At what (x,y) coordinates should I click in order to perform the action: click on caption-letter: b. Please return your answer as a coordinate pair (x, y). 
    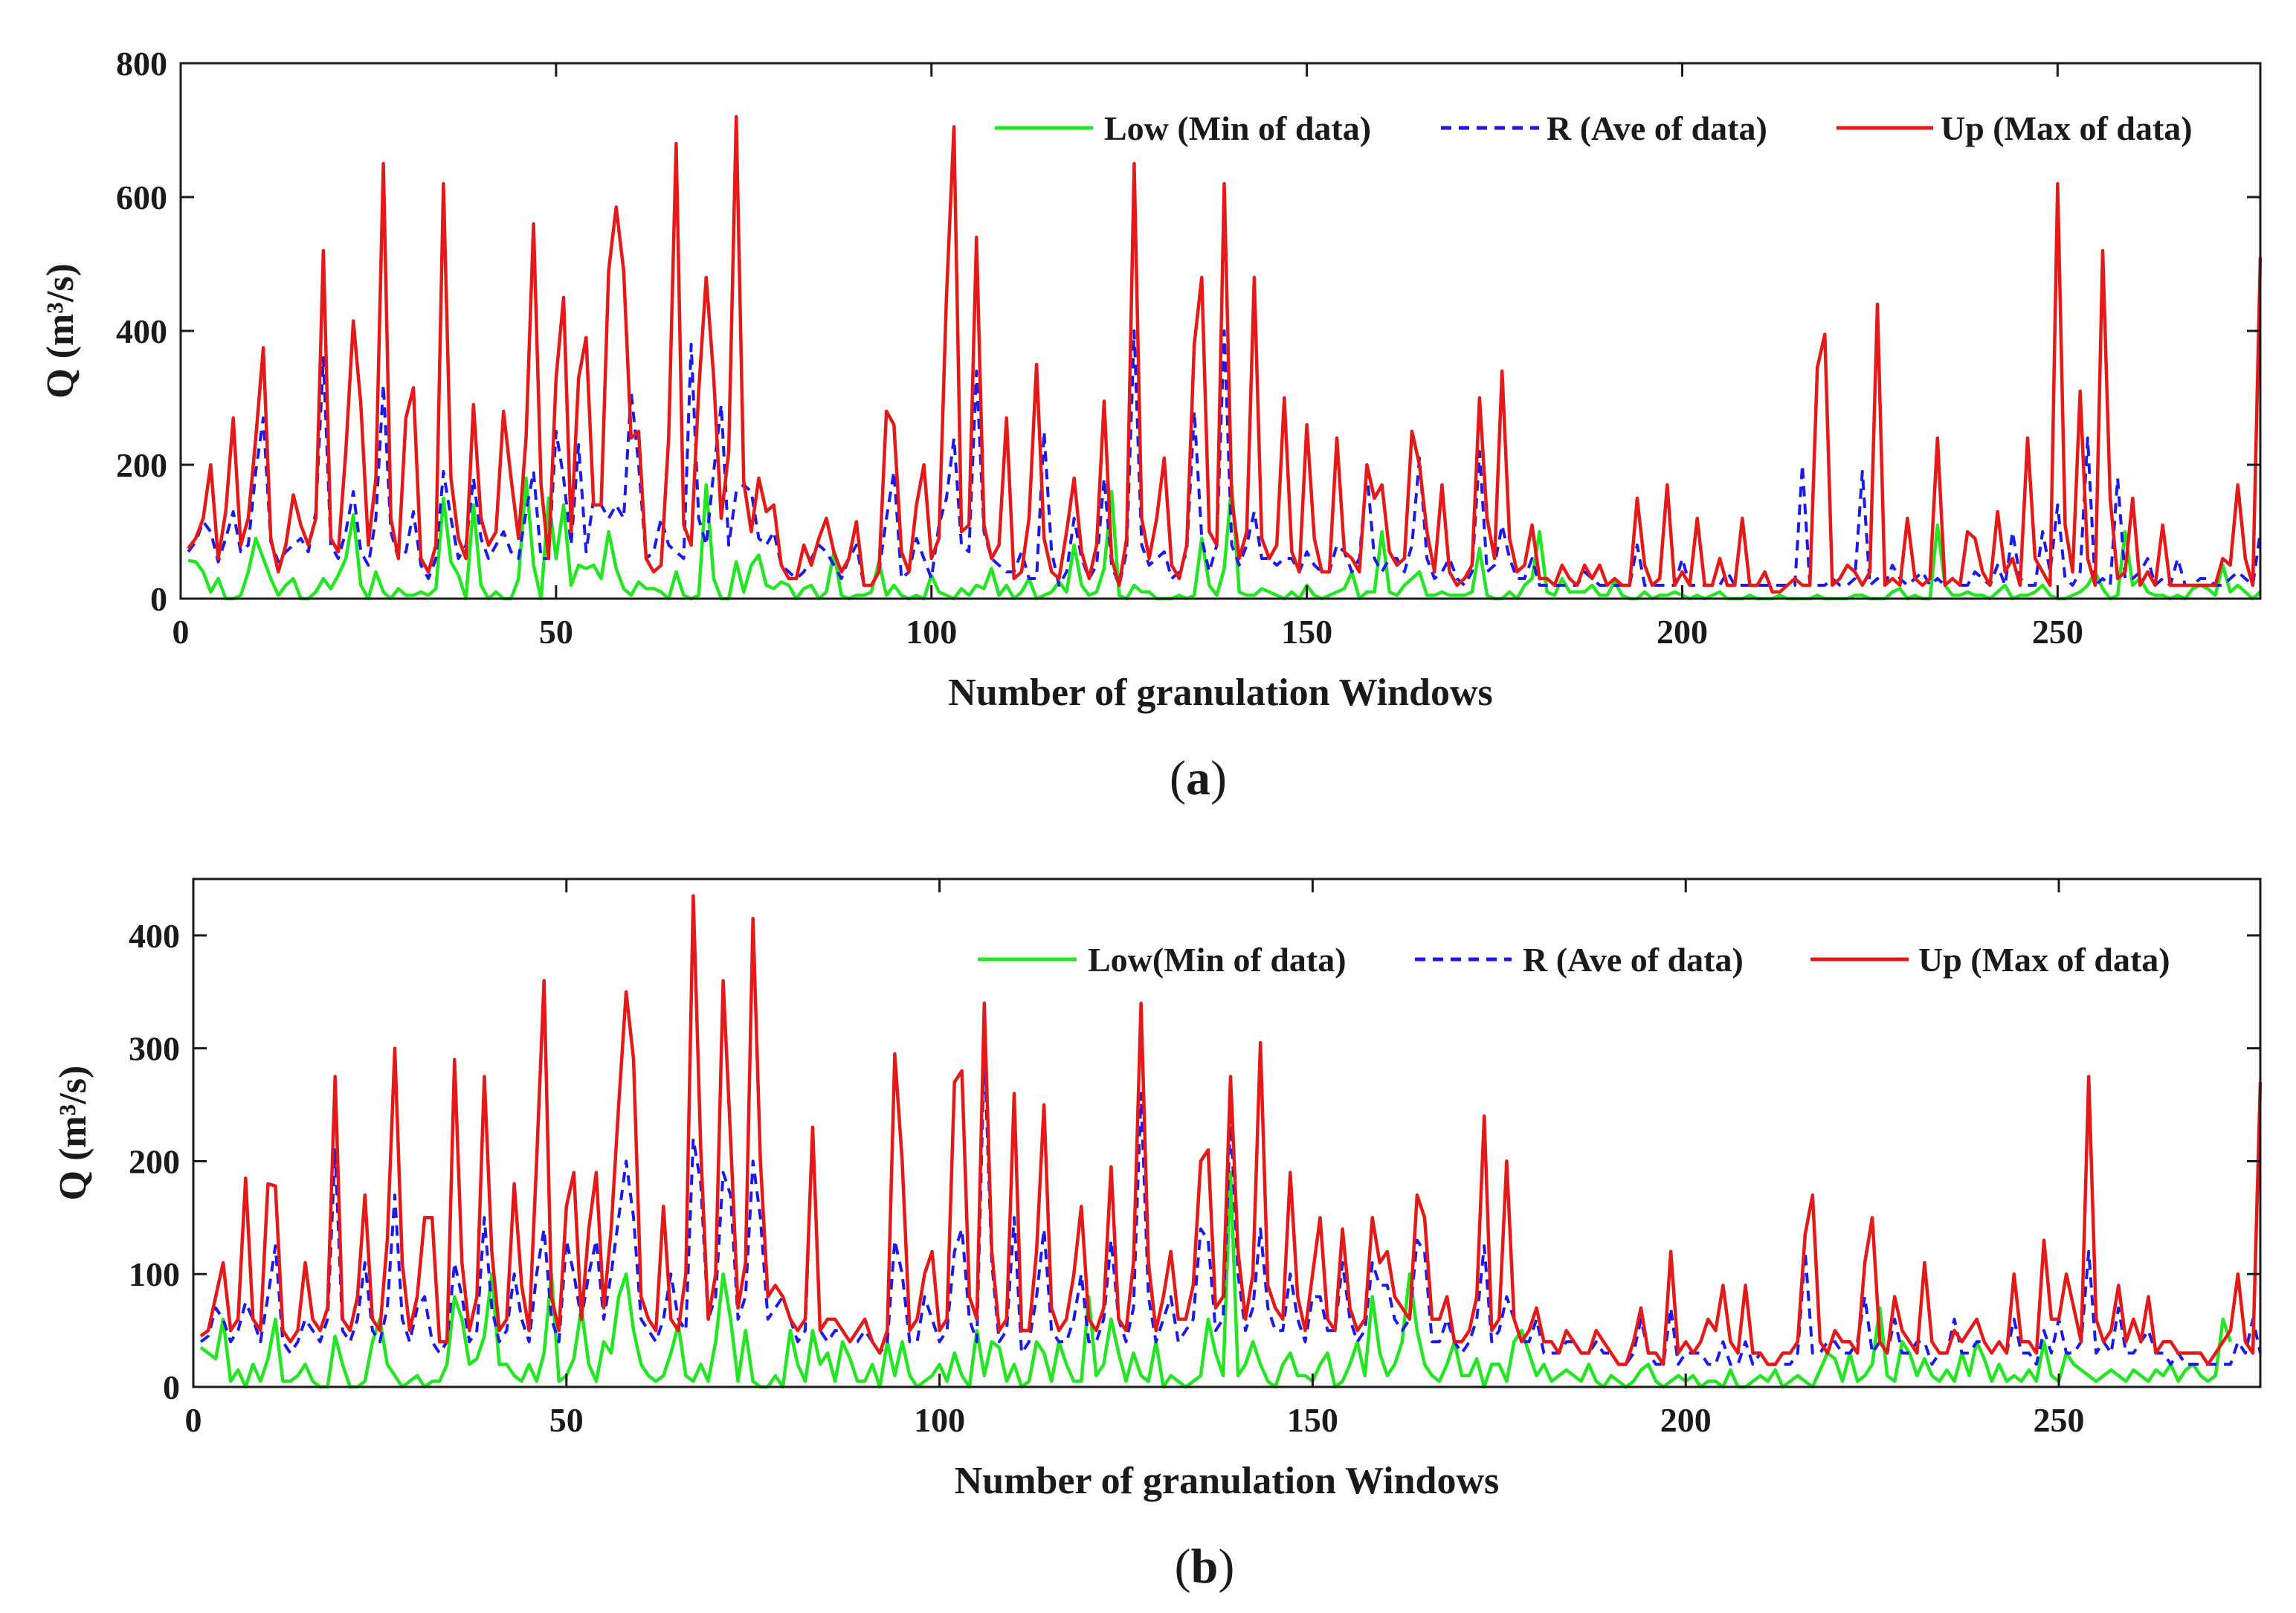
    Looking at the image, I should click on (1205, 1566).